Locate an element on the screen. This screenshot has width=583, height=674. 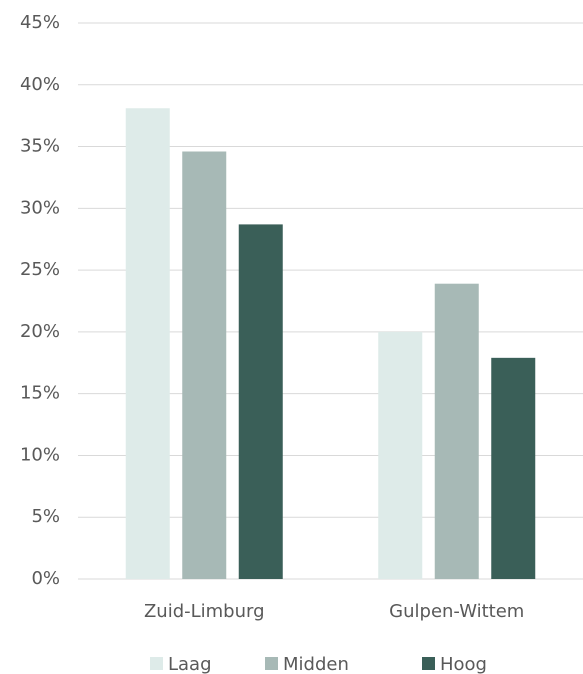
legend-label: Midden is located at coordinates (316, 664).